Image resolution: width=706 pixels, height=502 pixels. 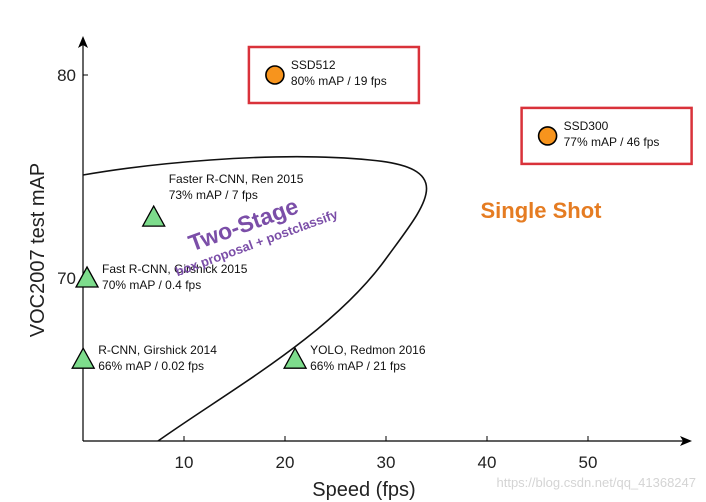 I want to click on x-tick-label: 40, so click(x=487, y=462).